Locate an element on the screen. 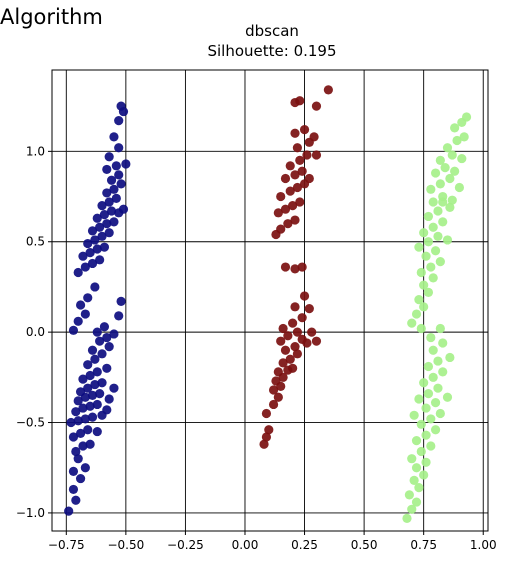 This screenshot has width=528, height=576. x-tick-label: 0.00 is located at coordinates (245, 545).